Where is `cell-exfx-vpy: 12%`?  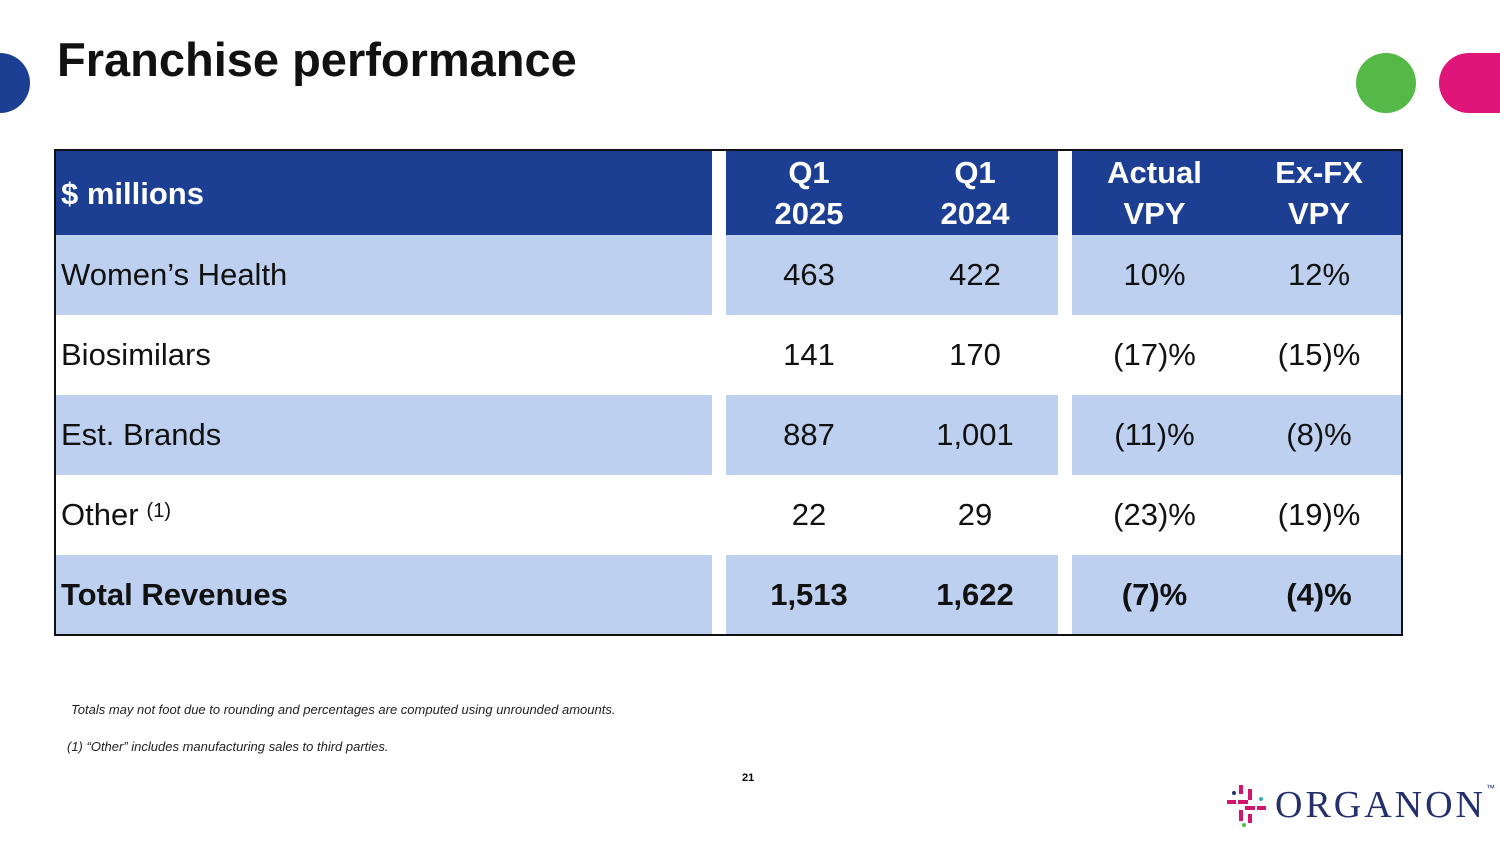
cell-exfx-vpy: 12% is located at coordinates (1319, 275).